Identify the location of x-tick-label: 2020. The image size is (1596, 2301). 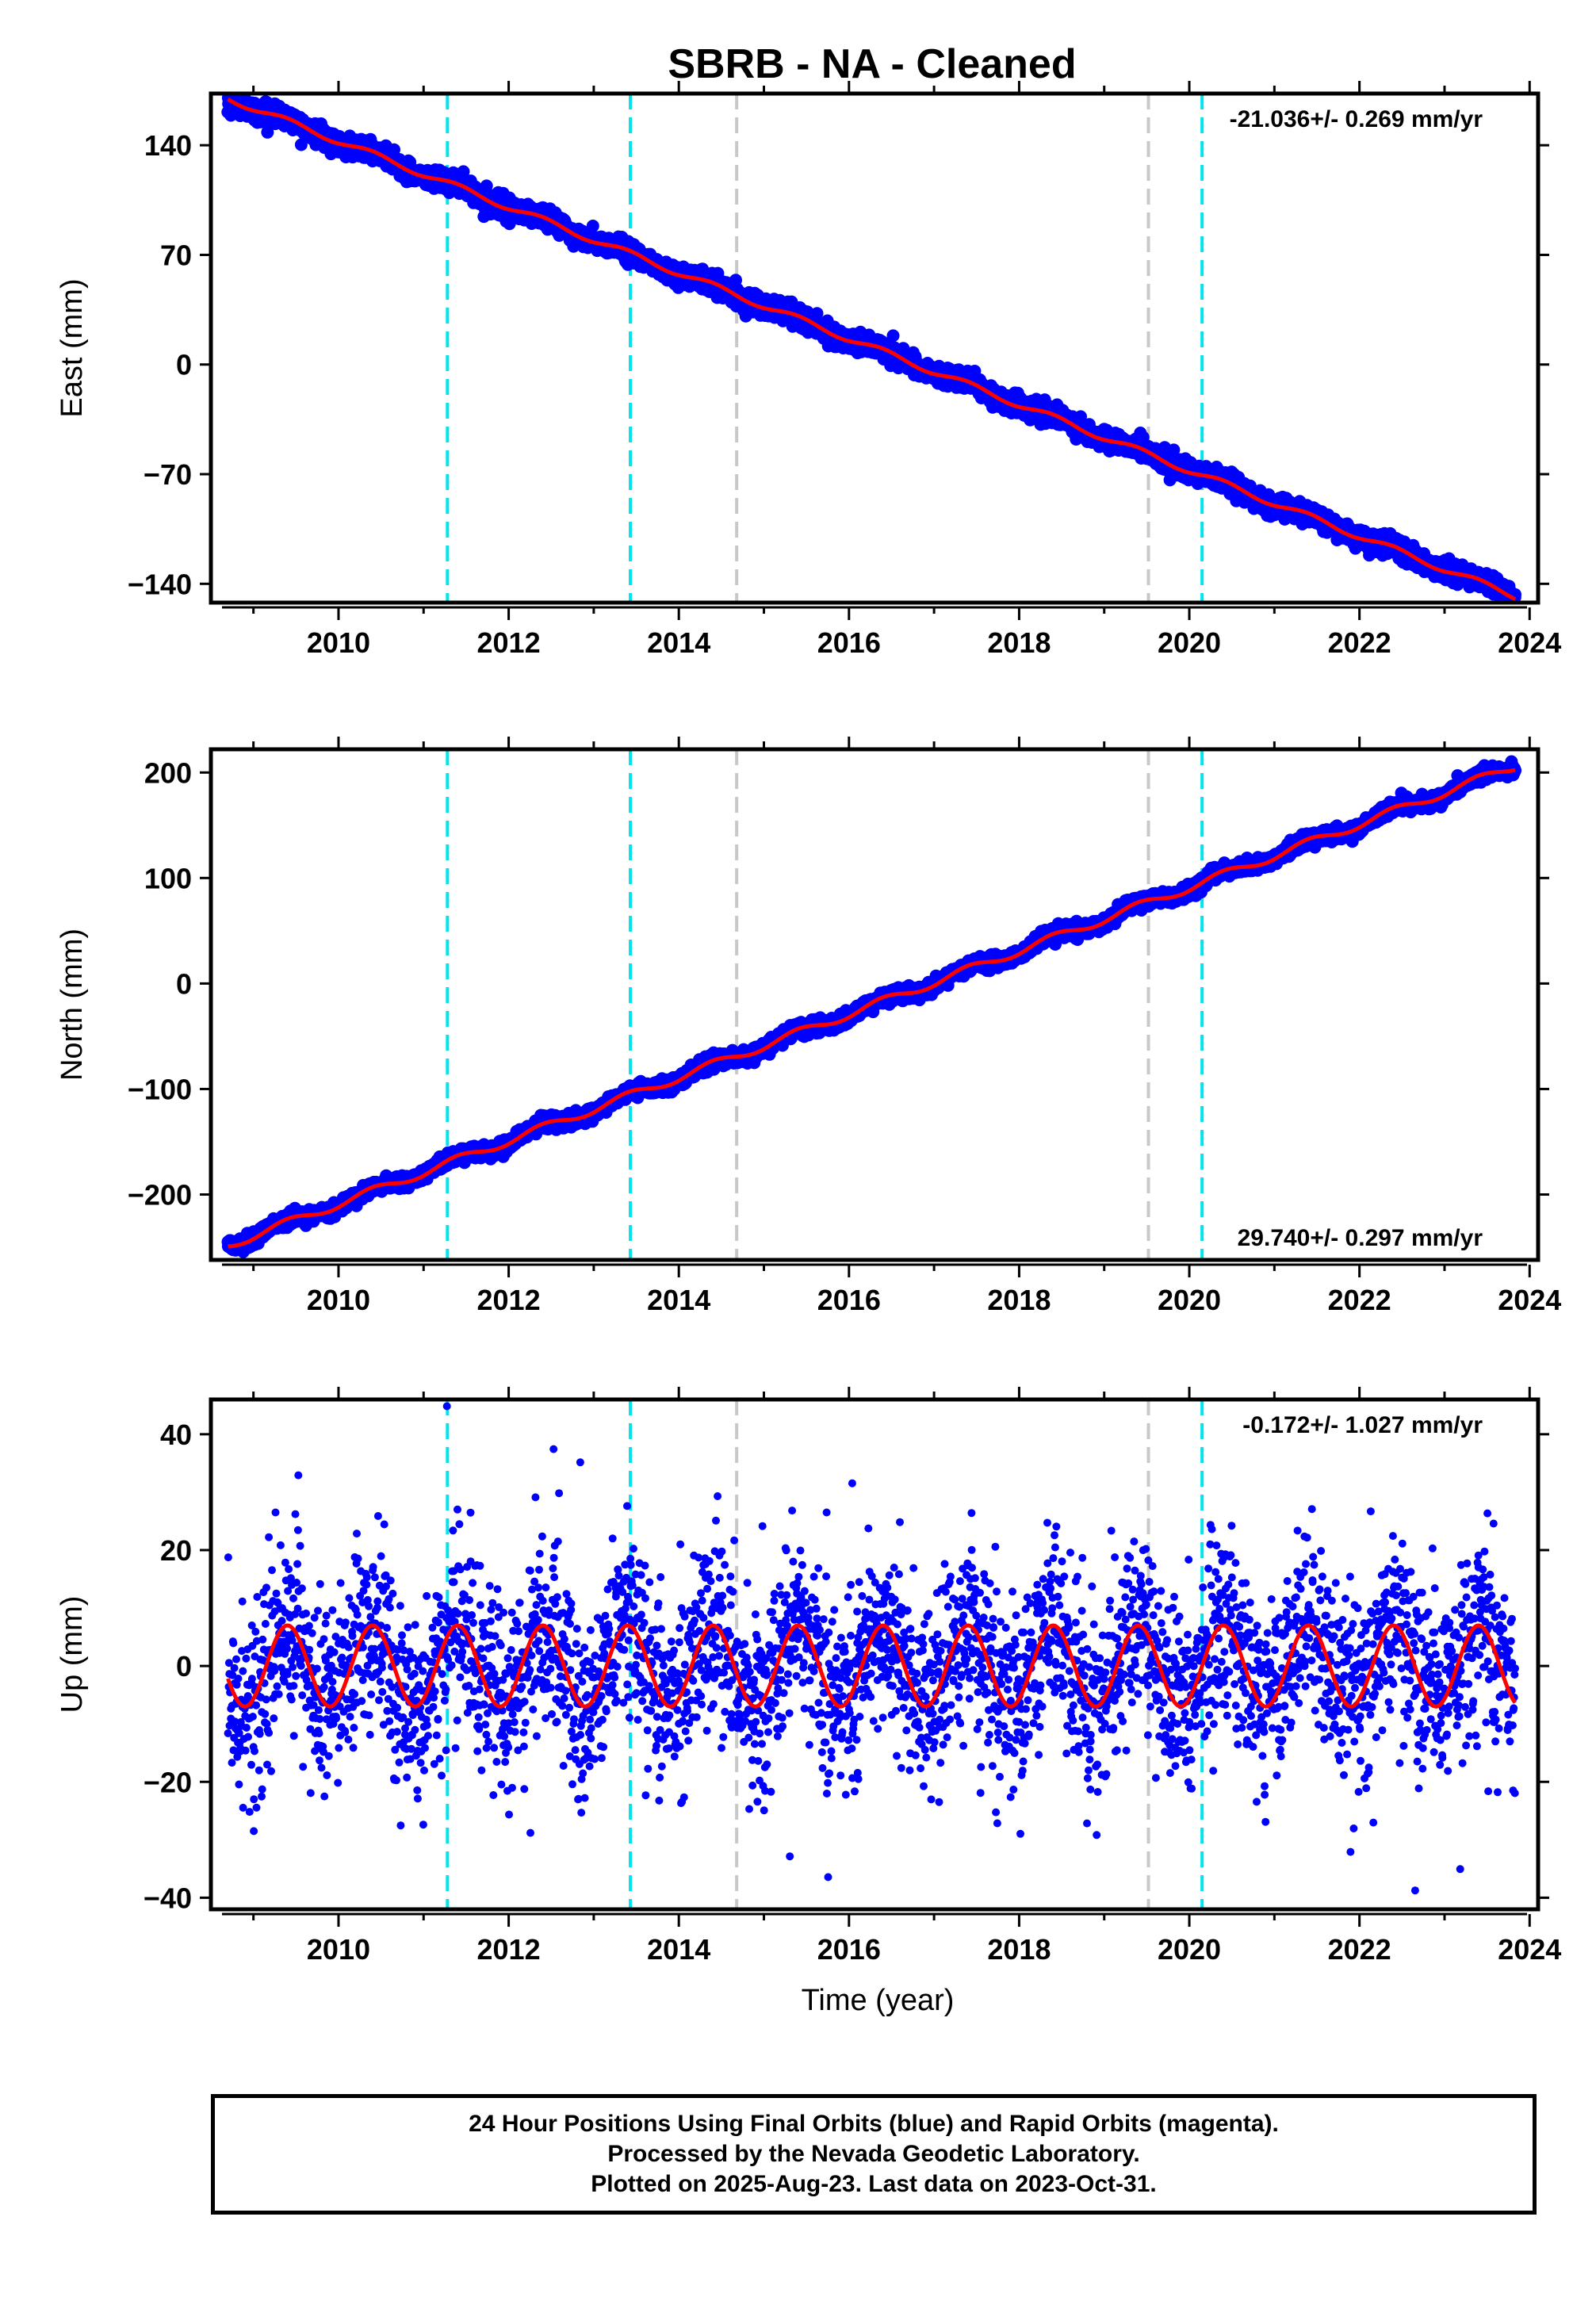
(1189, 642).